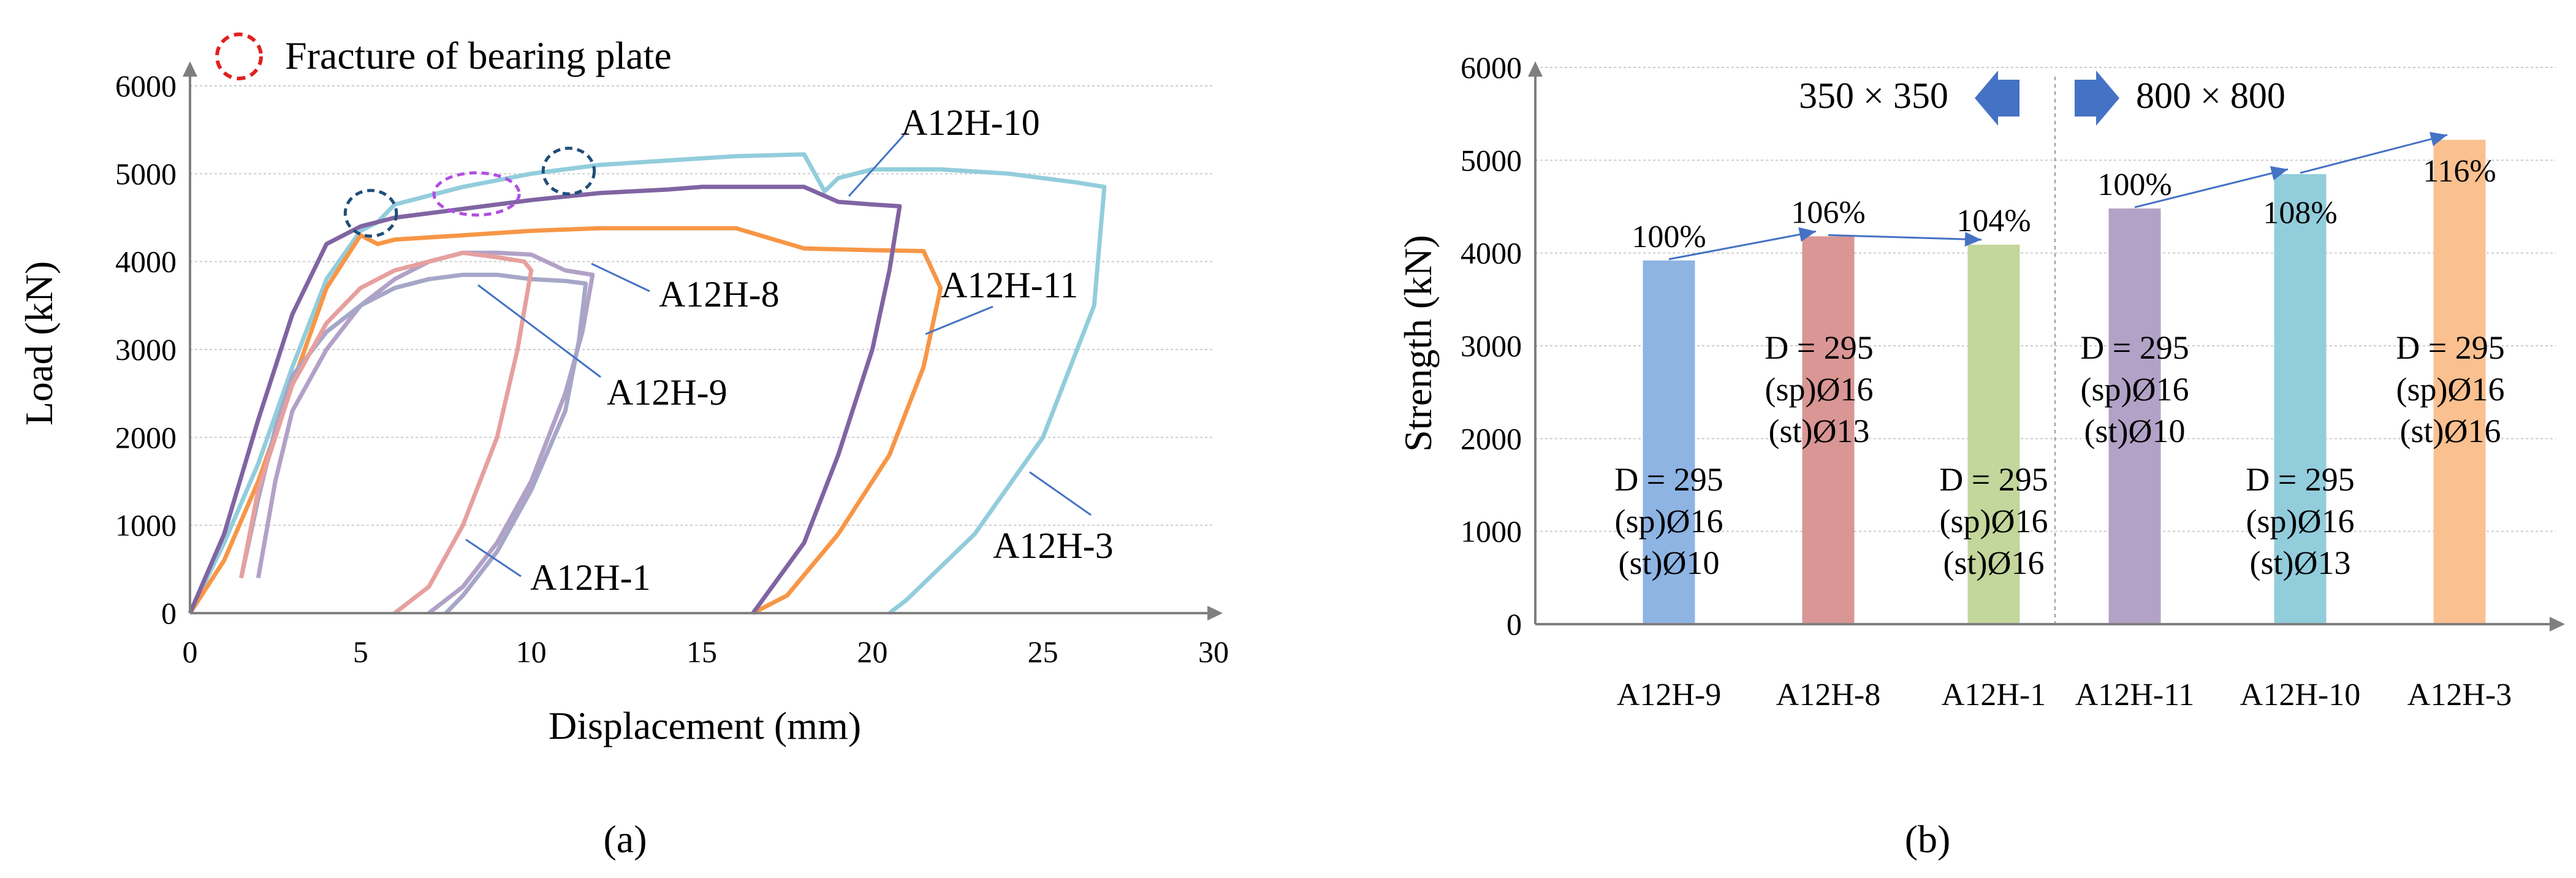  What do you see at coordinates (1418, 343) in the screenshot?
I see `panel-b-y-axis-title: Strength (kN)` at bounding box center [1418, 343].